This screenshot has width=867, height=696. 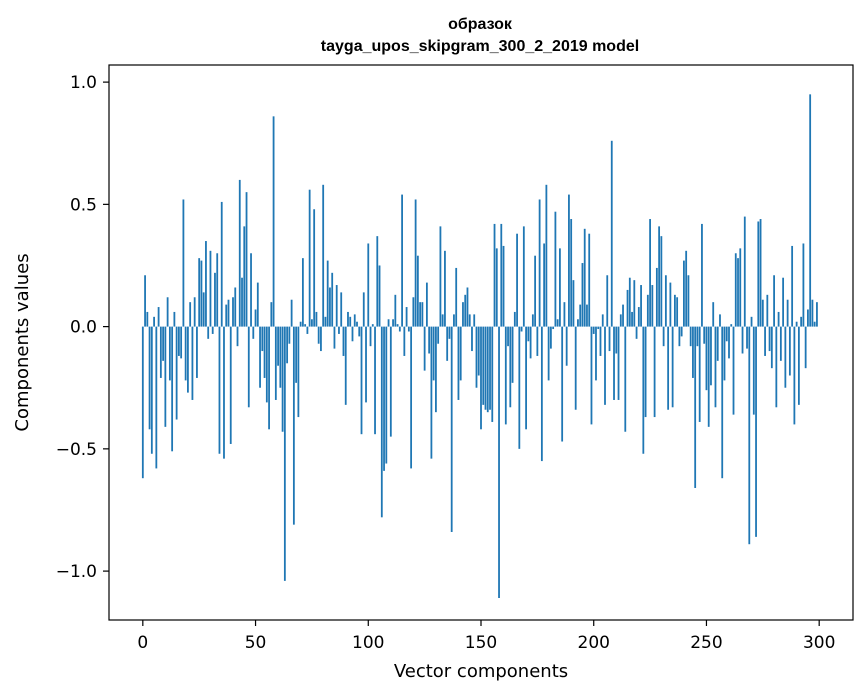 What do you see at coordinates (480, 24) in the screenshot?
I see `chart-title: образок` at bounding box center [480, 24].